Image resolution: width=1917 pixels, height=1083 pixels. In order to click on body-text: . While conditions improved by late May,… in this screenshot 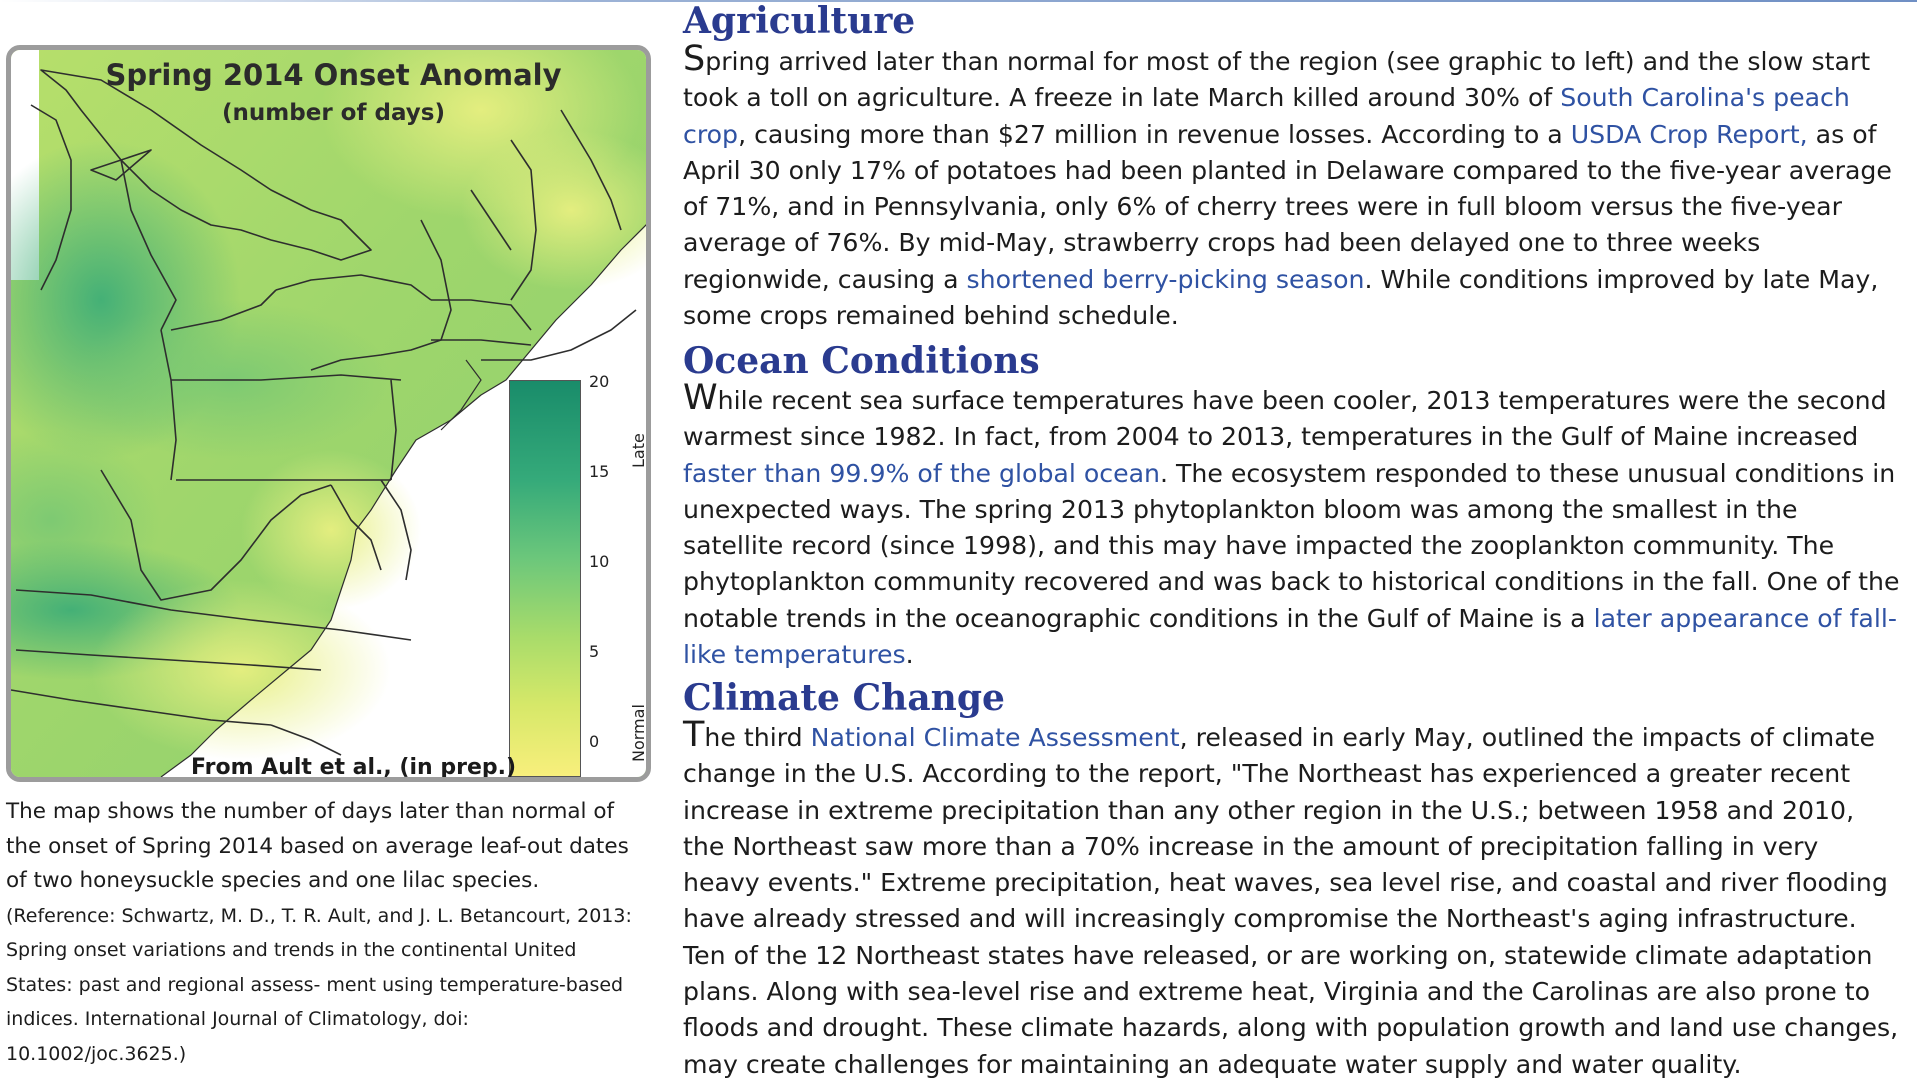, I will do `click(1281, 297)`.